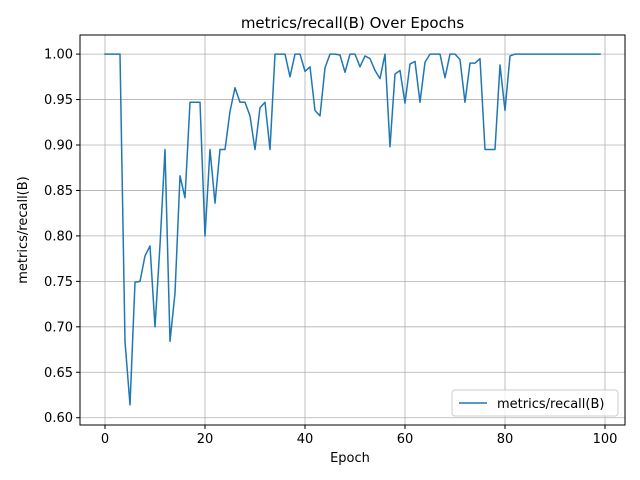  I want to click on y-tick-label: 0.80, so click(58, 236).